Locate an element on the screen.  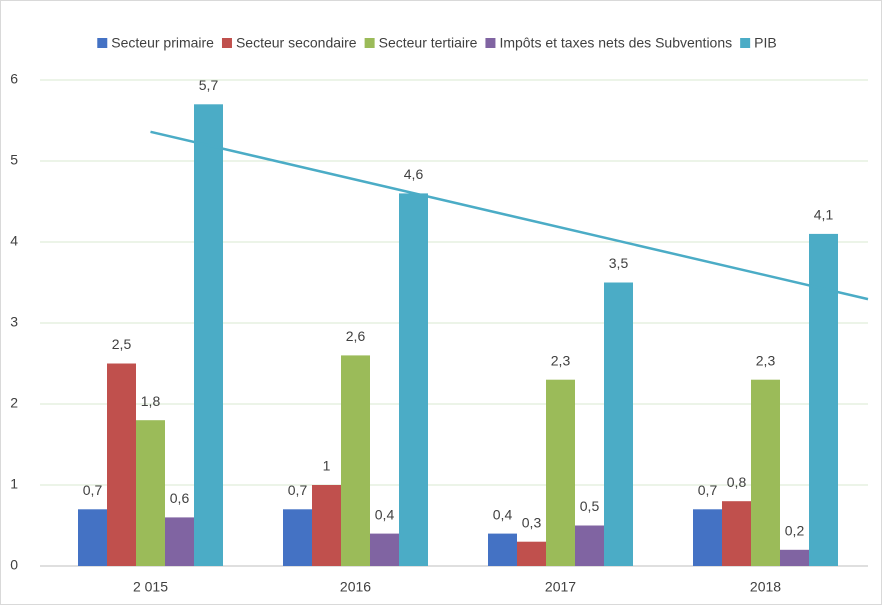
data-label: 4,6 is located at coordinates (414, 174).